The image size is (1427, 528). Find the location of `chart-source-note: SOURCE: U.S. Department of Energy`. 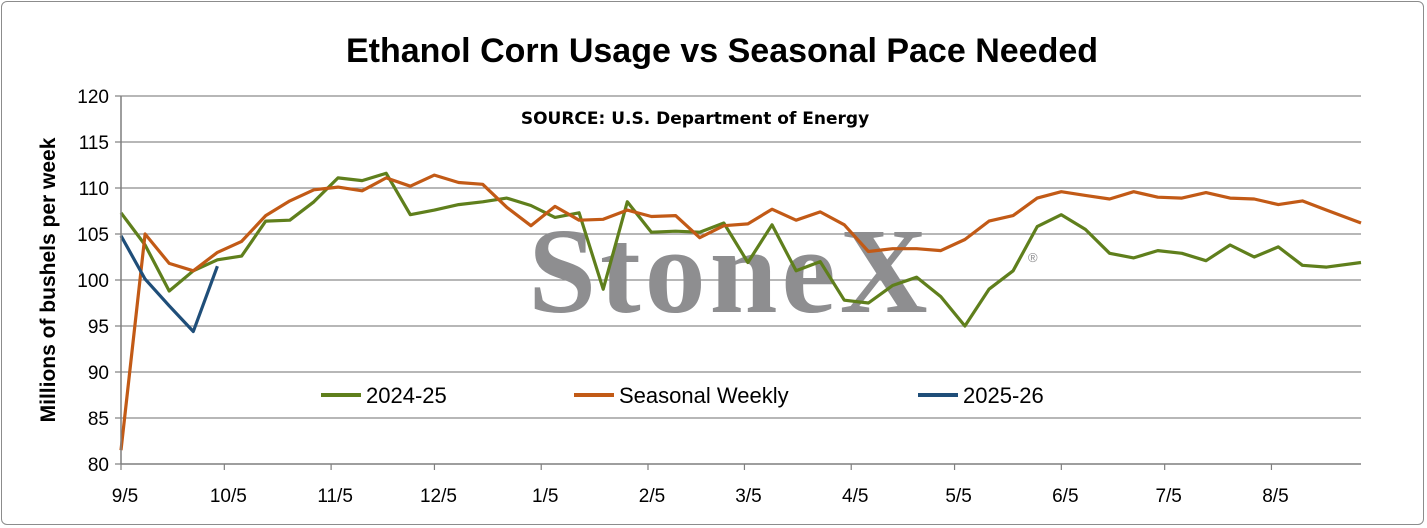

chart-source-note: SOURCE: U.S. Department of Energy is located at coordinates (695, 119).